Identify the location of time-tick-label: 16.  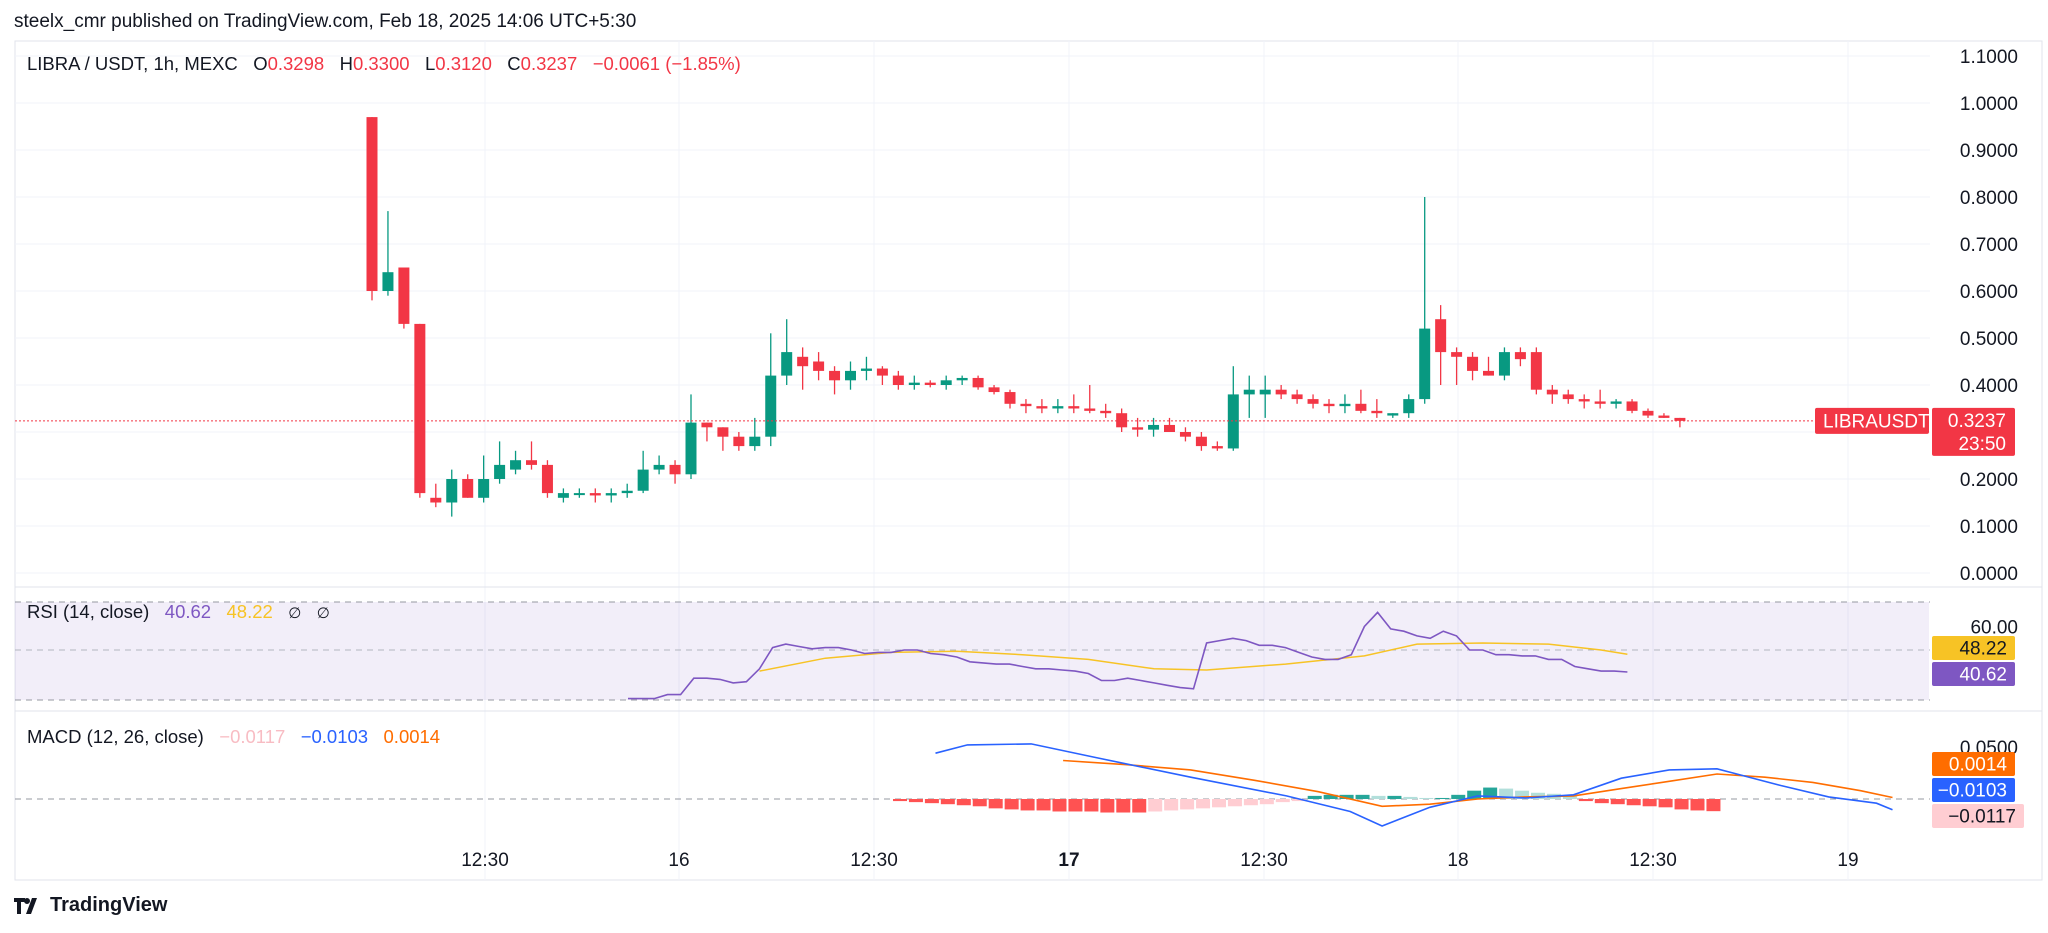
(678, 860).